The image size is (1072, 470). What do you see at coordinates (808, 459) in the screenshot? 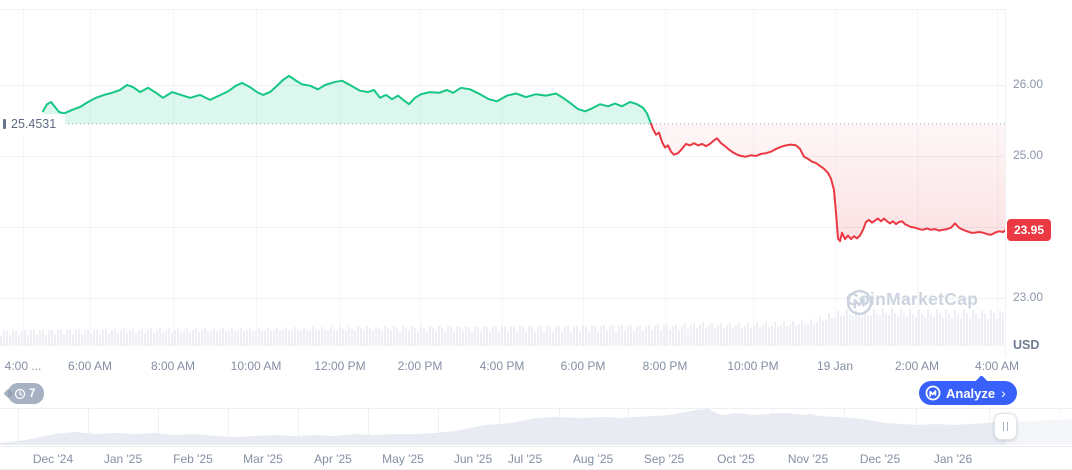
I see `month-tick-label: Nov '25` at bounding box center [808, 459].